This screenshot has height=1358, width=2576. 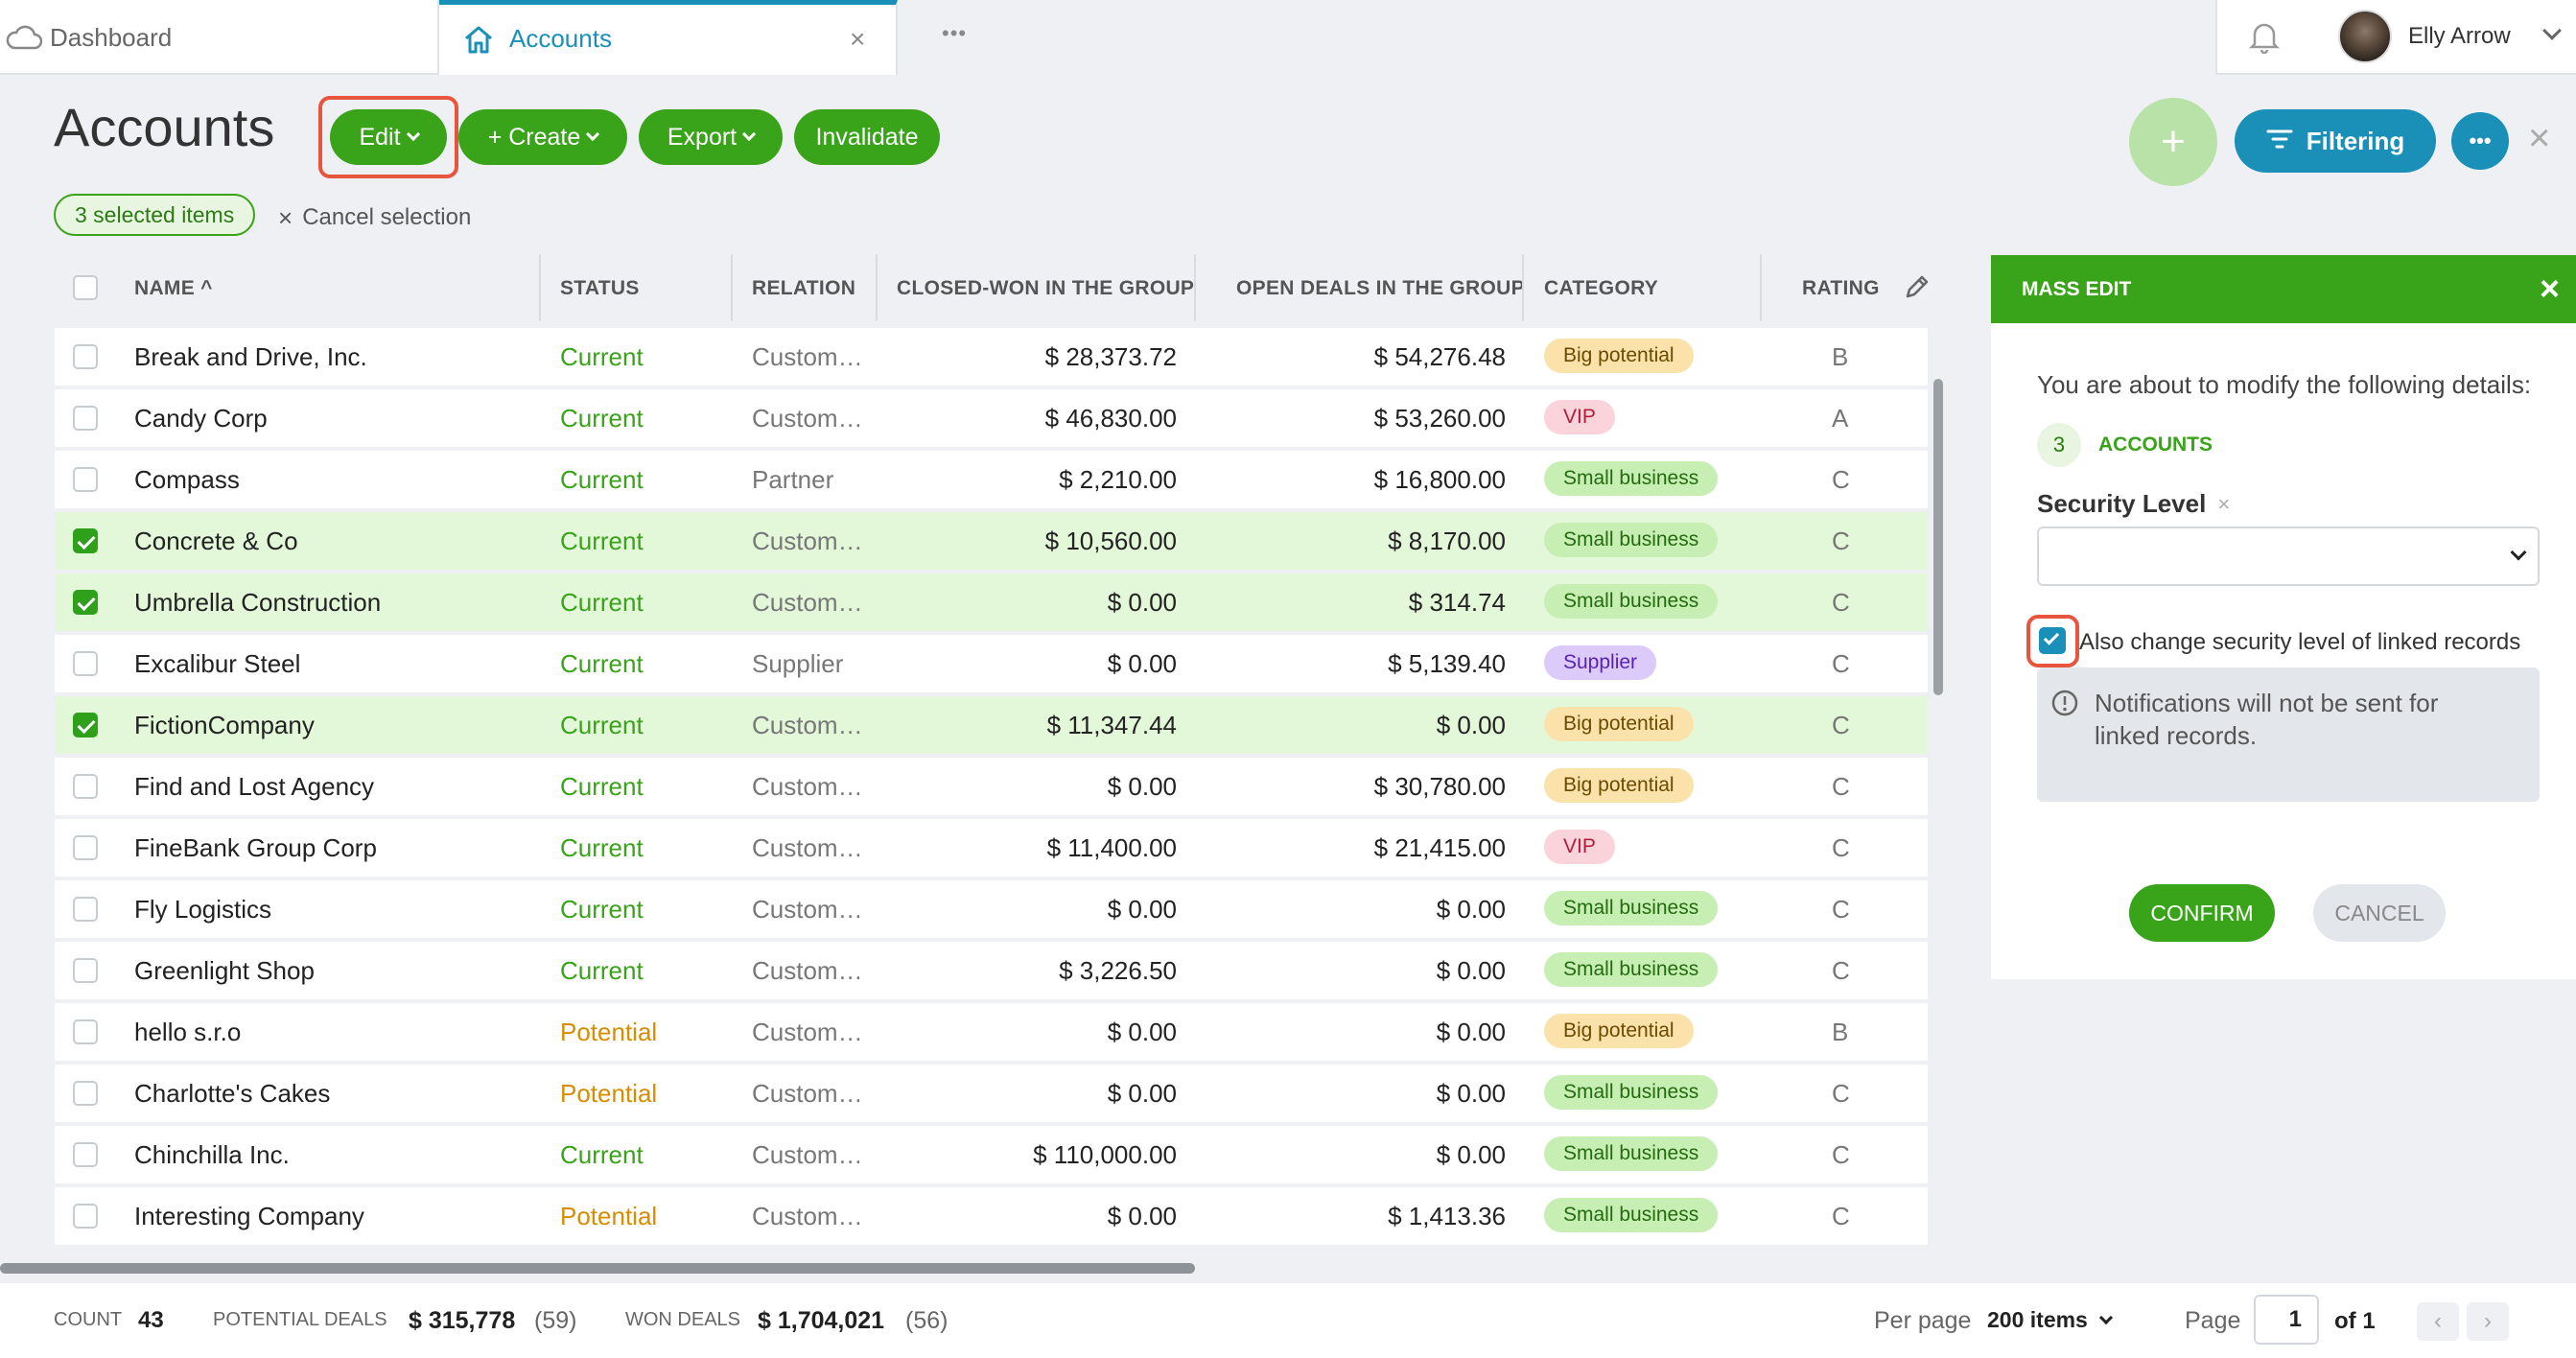 What do you see at coordinates (1619, 1031) in the screenshot?
I see `category-badge: Big potential` at bounding box center [1619, 1031].